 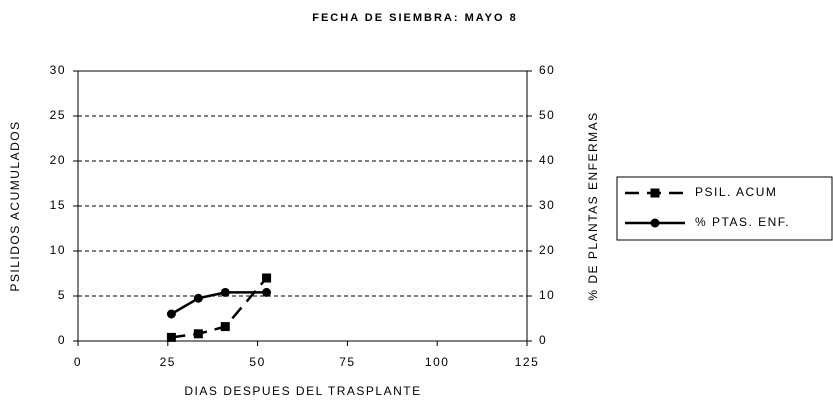 What do you see at coordinates (543, 340) in the screenshot?
I see `y2-tick-label: 0` at bounding box center [543, 340].